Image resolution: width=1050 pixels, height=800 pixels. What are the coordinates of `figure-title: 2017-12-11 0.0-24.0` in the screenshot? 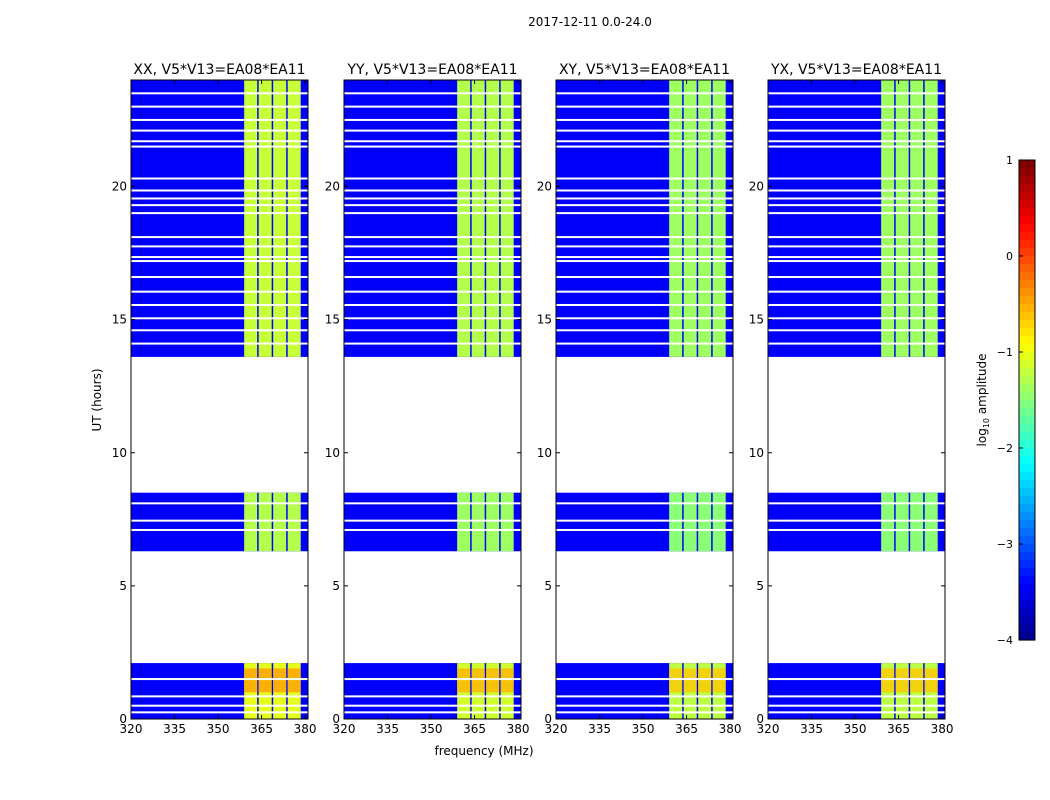 It's located at (590, 22).